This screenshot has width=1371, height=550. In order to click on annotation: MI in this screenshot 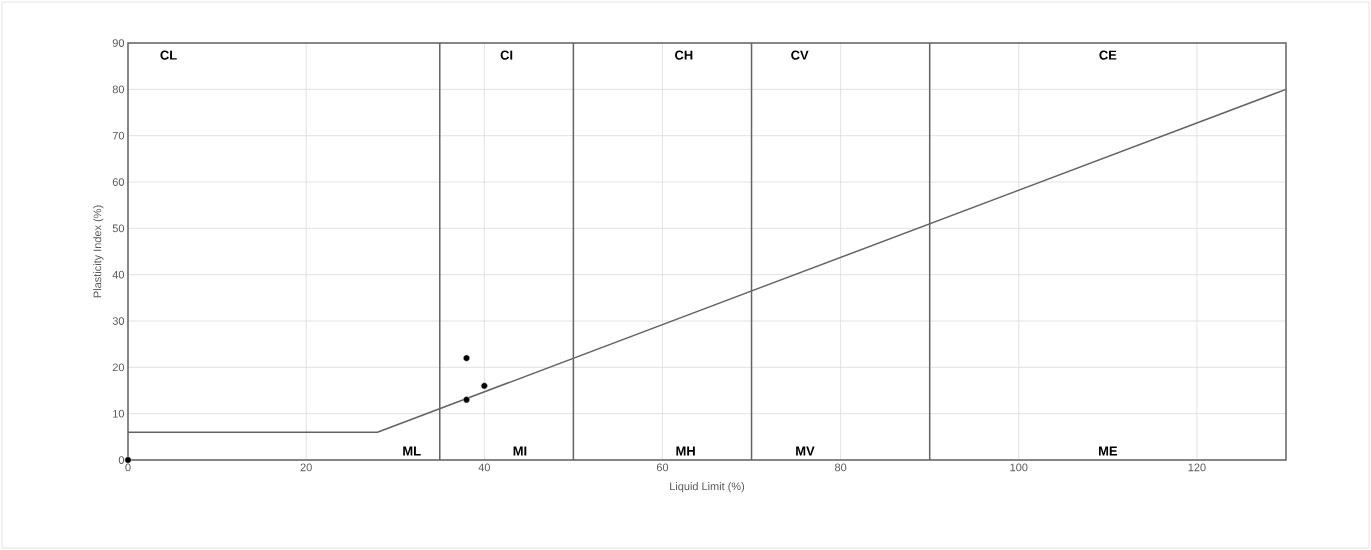, I will do `click(520, 451)`.